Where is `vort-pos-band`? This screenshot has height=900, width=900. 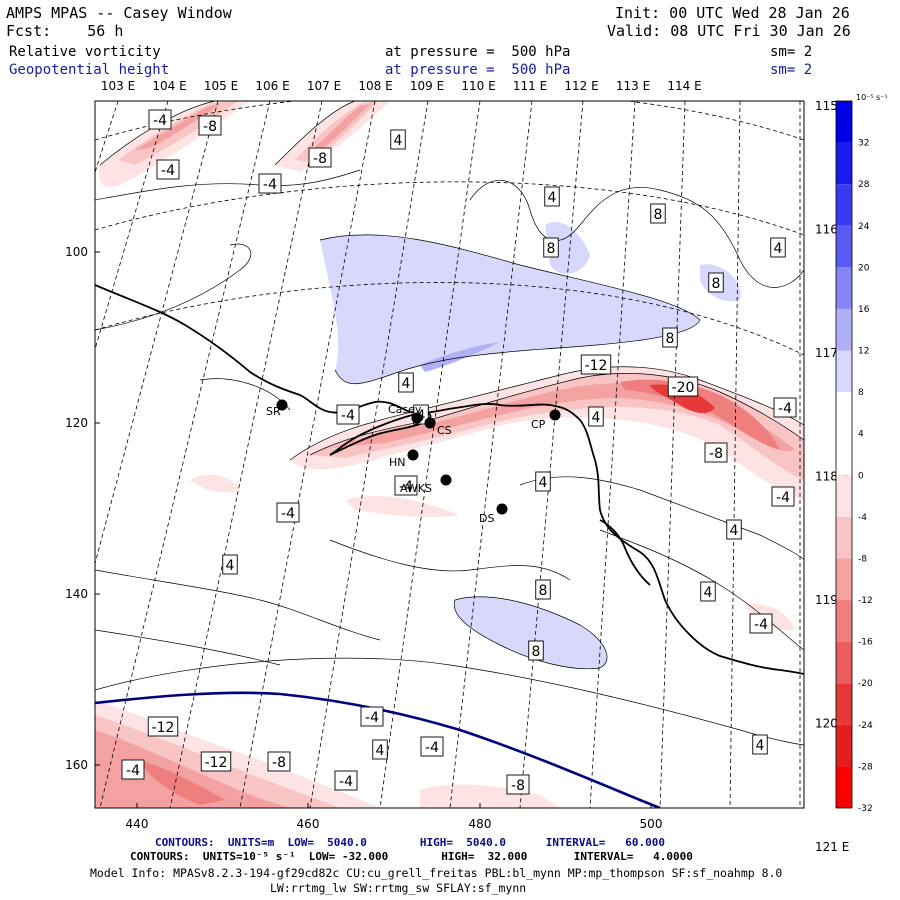 vort-pos-band is located at coordinates (510, 309).